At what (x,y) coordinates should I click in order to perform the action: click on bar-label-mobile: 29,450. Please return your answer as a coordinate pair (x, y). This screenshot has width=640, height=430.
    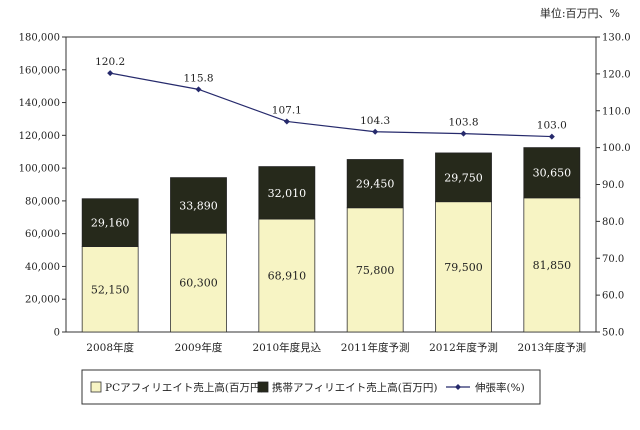
    Looking at the image, I should click on (375, 184).